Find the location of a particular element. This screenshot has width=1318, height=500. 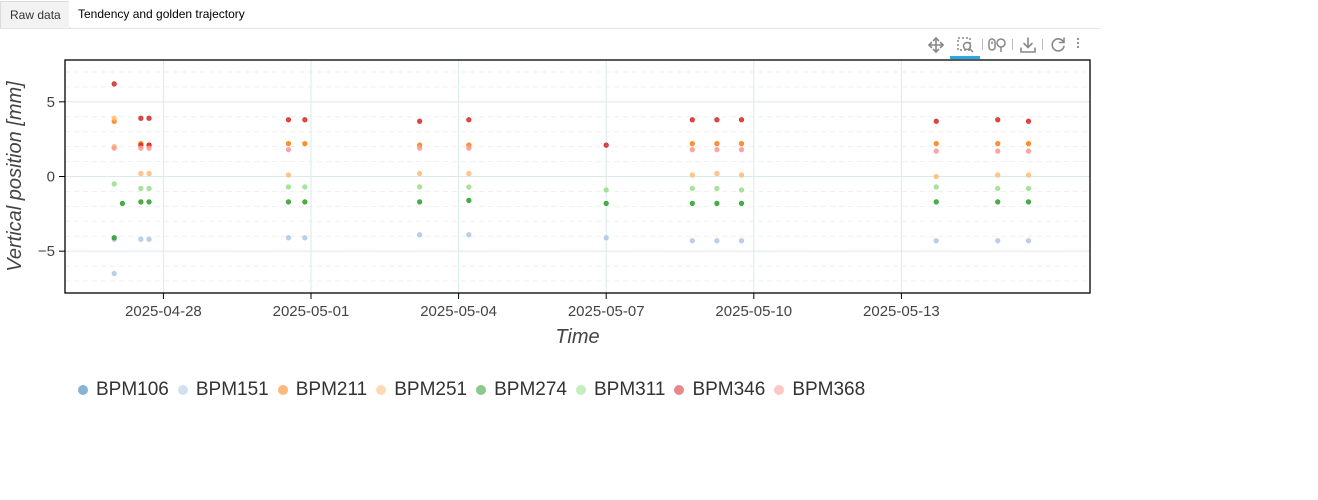

x-tick-label: 2025-05-13 is located at coordinates (901, 311).